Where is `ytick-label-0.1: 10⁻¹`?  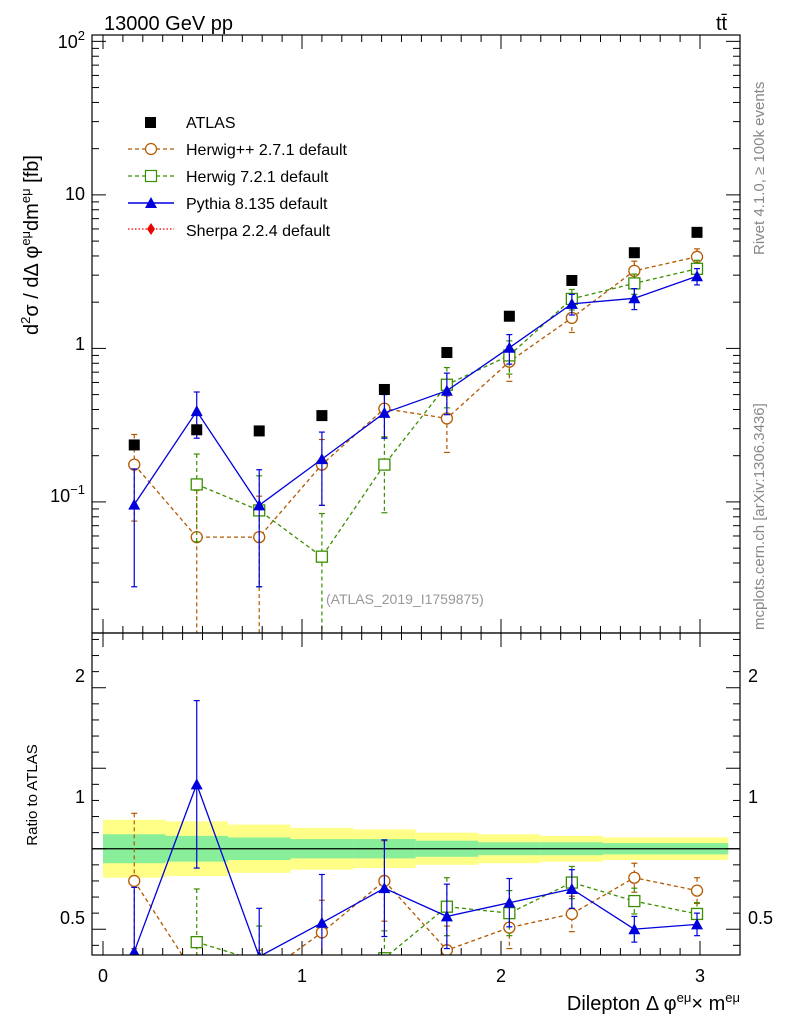 ytick-label-0.1: 10⁻¹ is located at coordinates (67, 494).